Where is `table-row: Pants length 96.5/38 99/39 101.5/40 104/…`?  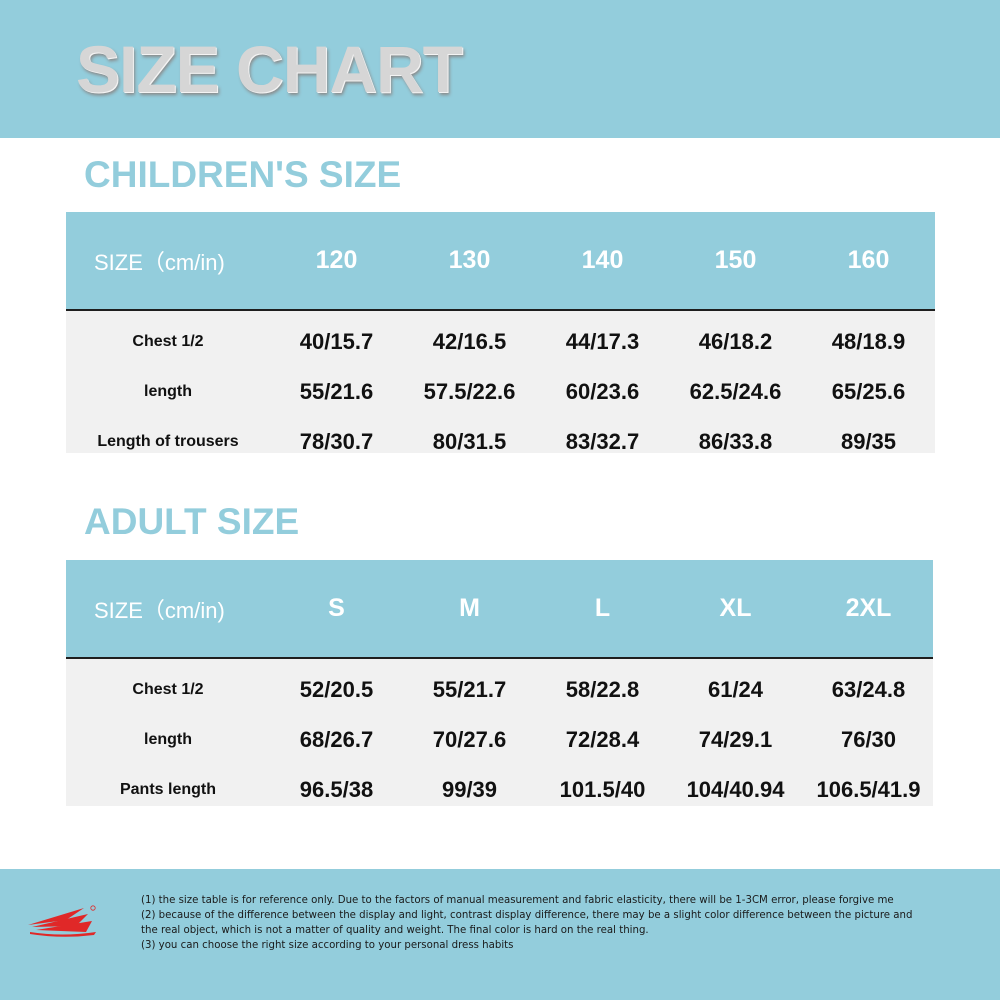
table-row: Pants length 96.5/38 99/39 101.5/40 104/… is located at coordinates (499, 790).